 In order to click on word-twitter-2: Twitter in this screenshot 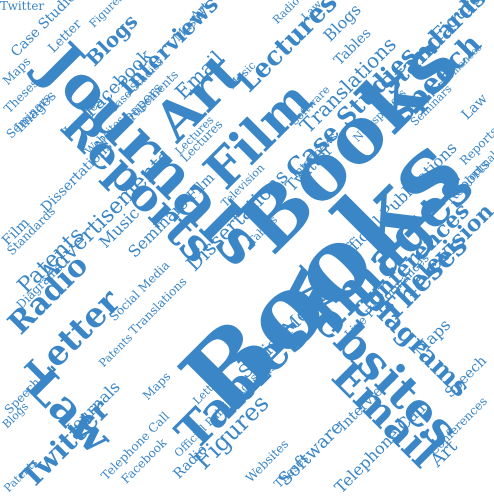, I will do `click(22, 6)`.